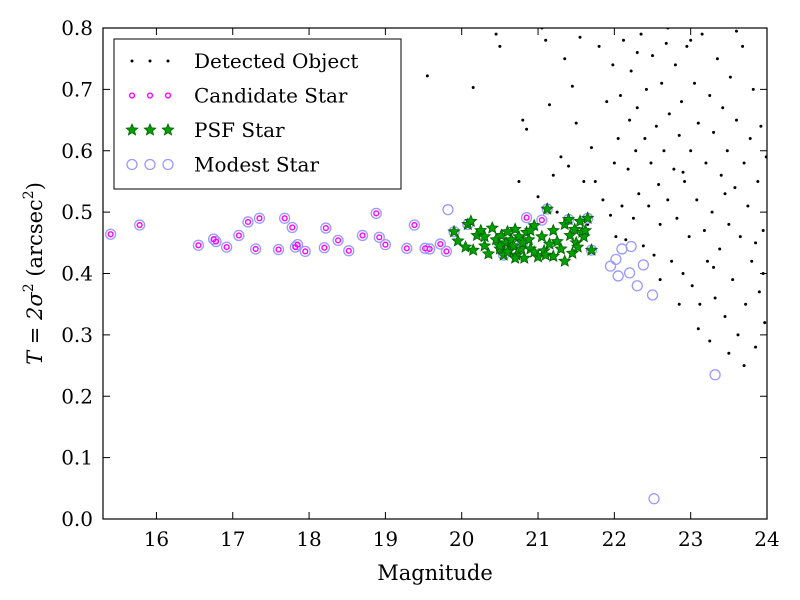 The width and height of the screenshot is (800, 600). What do you see at coordinates (385, 539) in the screenshot?
I see `x-tick-label: 19` at bounding box center [385, 539].